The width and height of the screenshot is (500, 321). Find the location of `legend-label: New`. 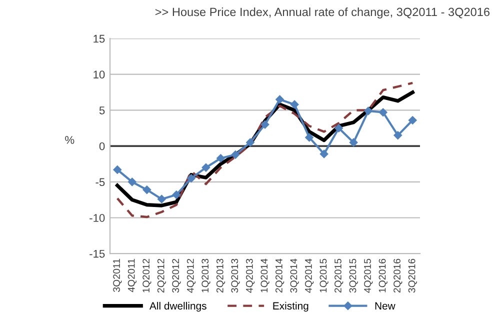

legend-label: New is located at coordinates (385, 306).